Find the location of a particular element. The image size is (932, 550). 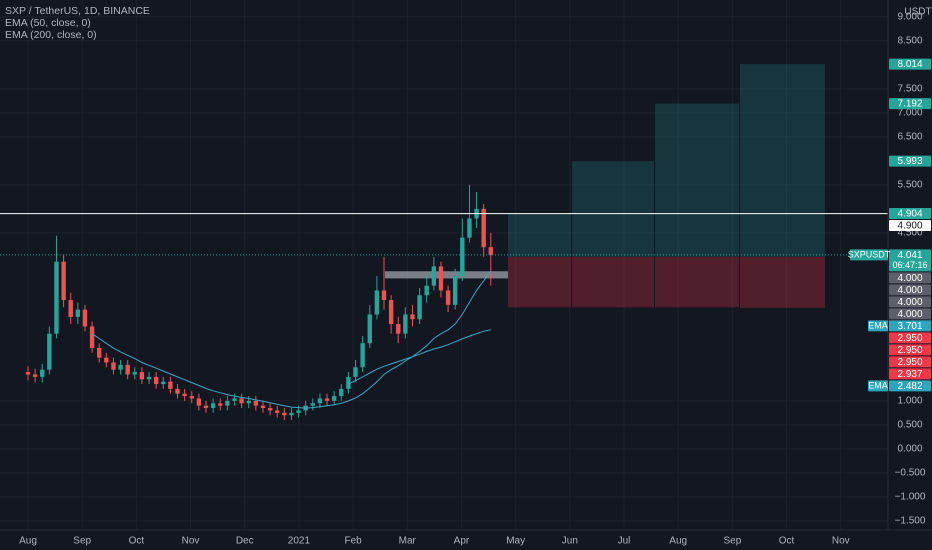

y-tick-label: 7.500 is located at coordinates (909, 88).